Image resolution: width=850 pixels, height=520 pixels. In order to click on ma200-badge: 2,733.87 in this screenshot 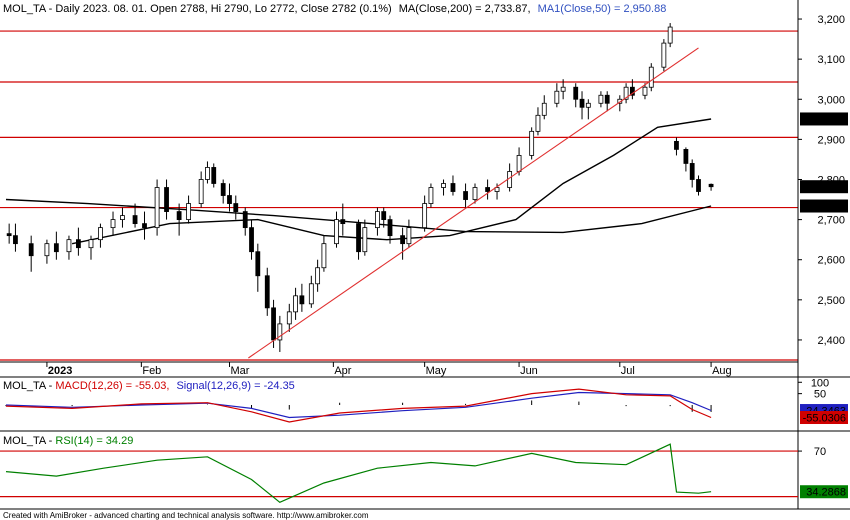, I will do `click(824, 207)`.